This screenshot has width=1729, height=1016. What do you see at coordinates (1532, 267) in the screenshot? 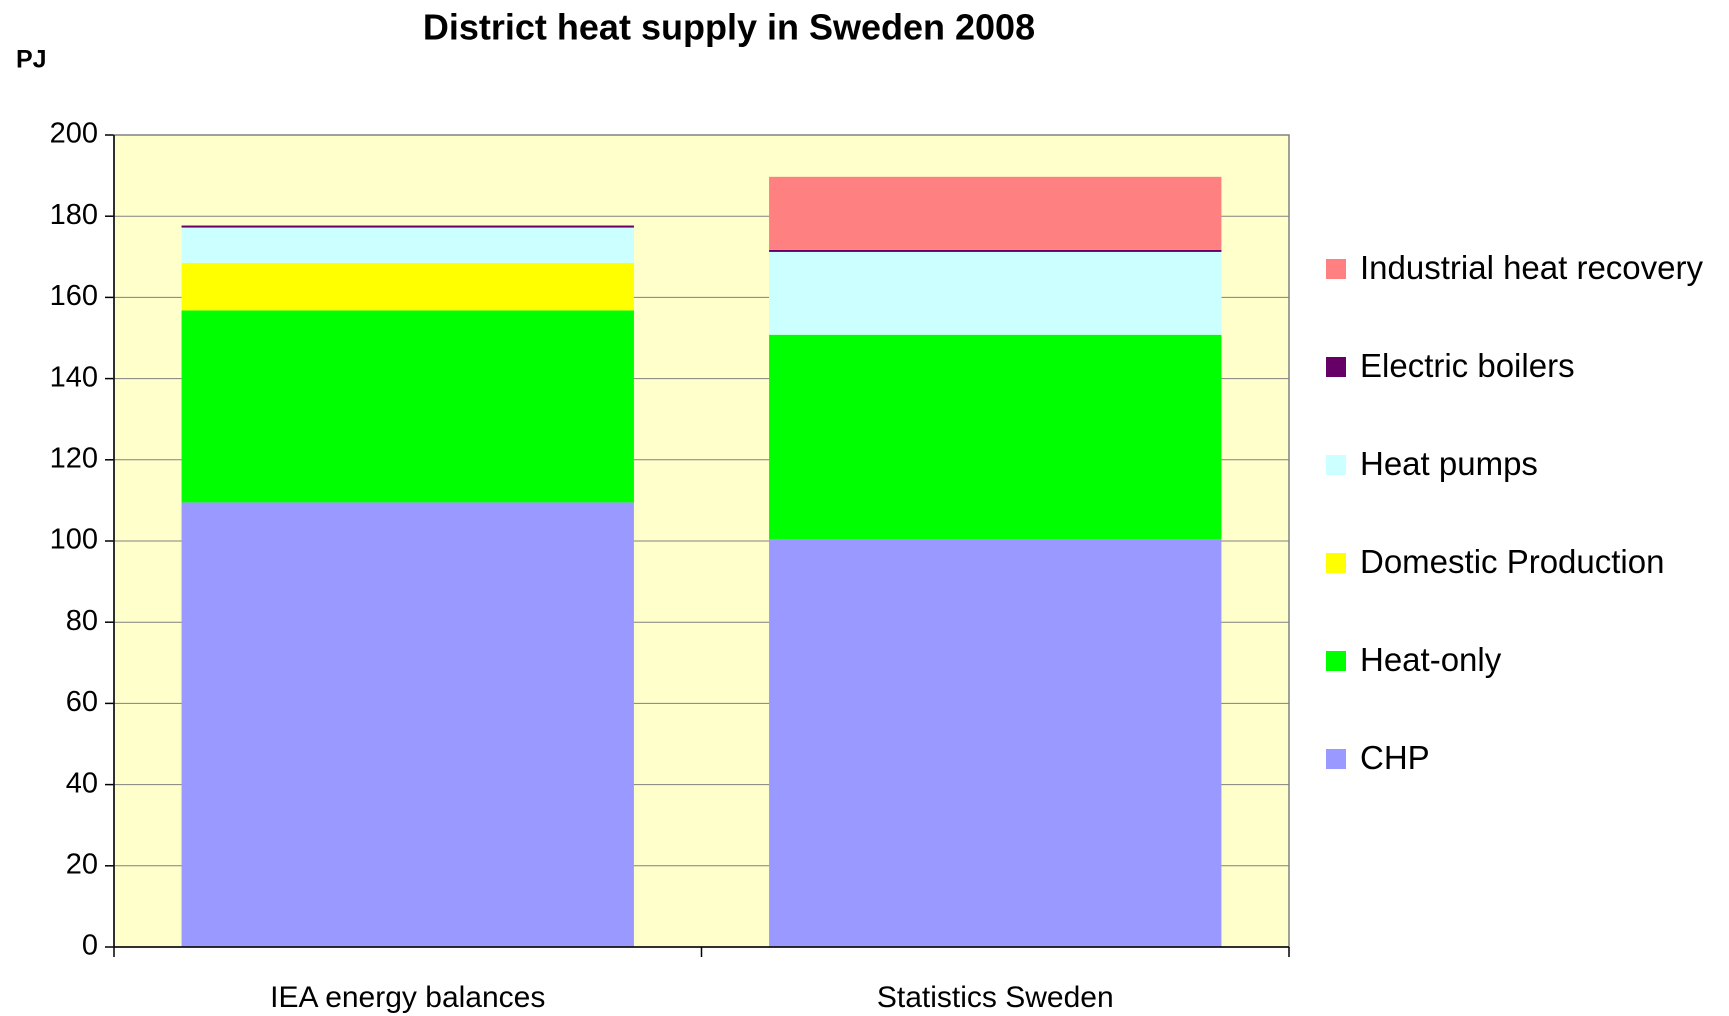
I see `legend-label: Industrial heat recovery` at bounding box center [1532, 267].